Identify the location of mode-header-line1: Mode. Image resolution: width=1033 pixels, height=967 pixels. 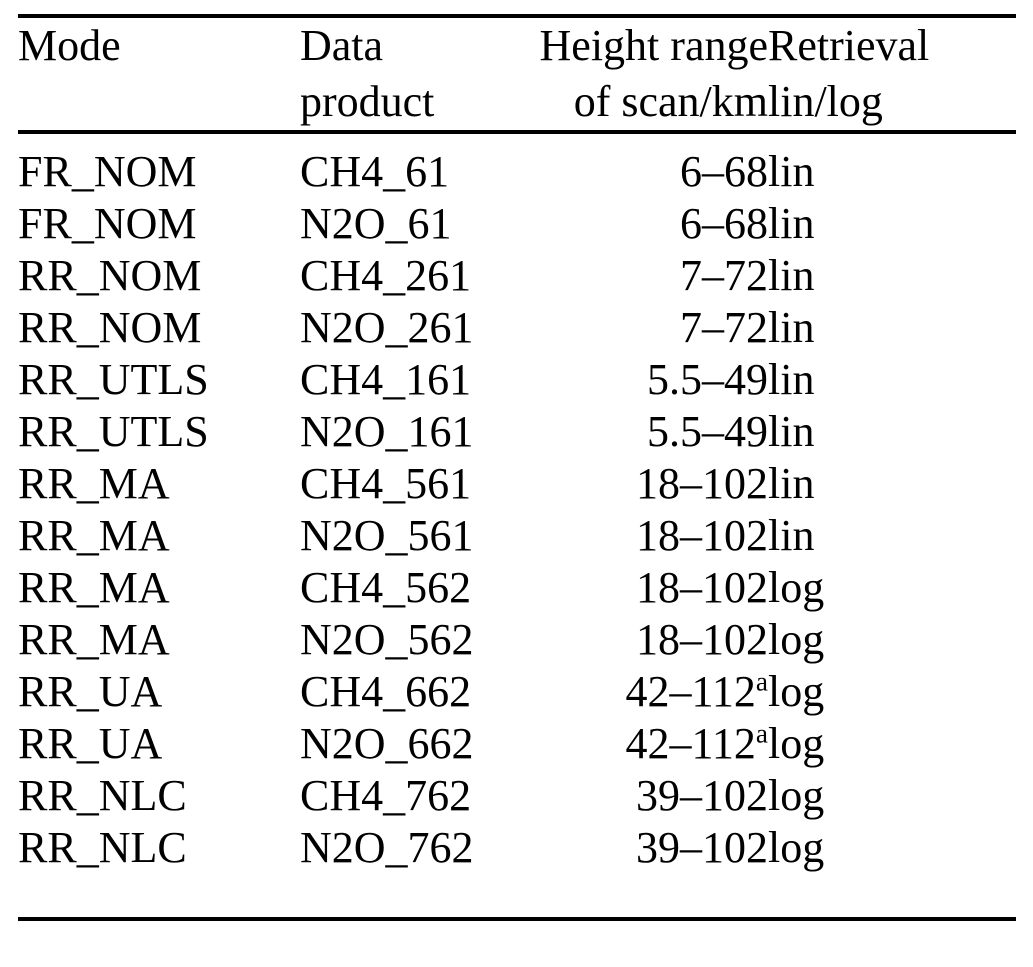
(69, 45).